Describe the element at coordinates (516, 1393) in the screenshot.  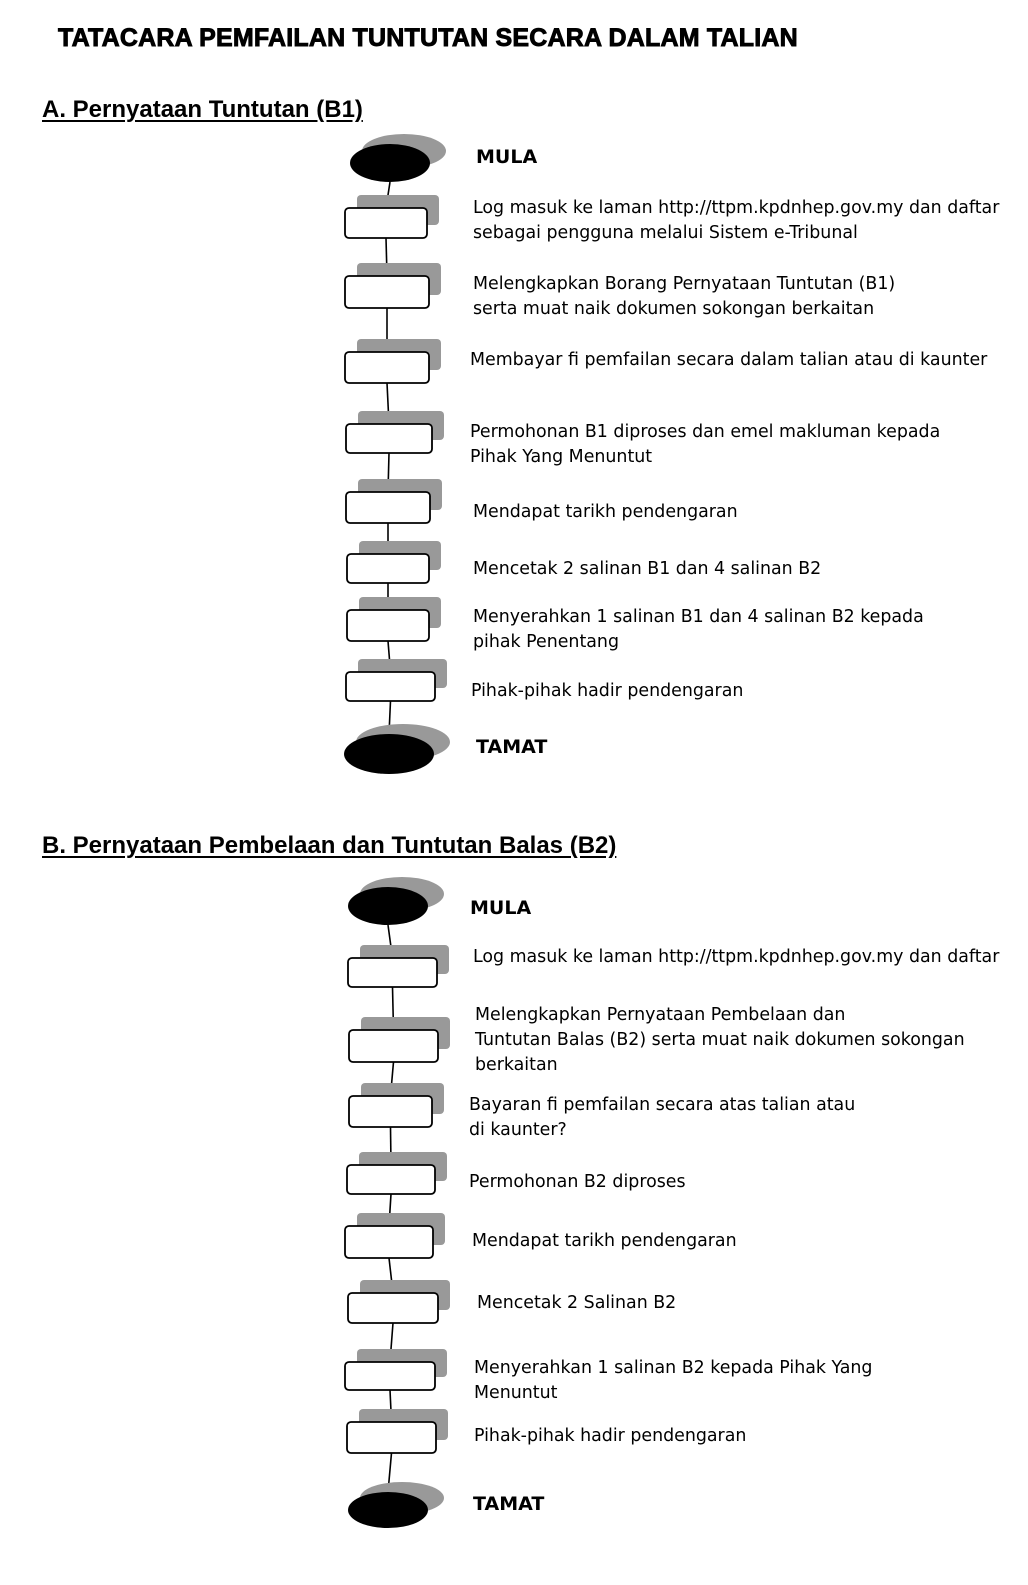
I see `step-label-line: Menuntut` at that location.